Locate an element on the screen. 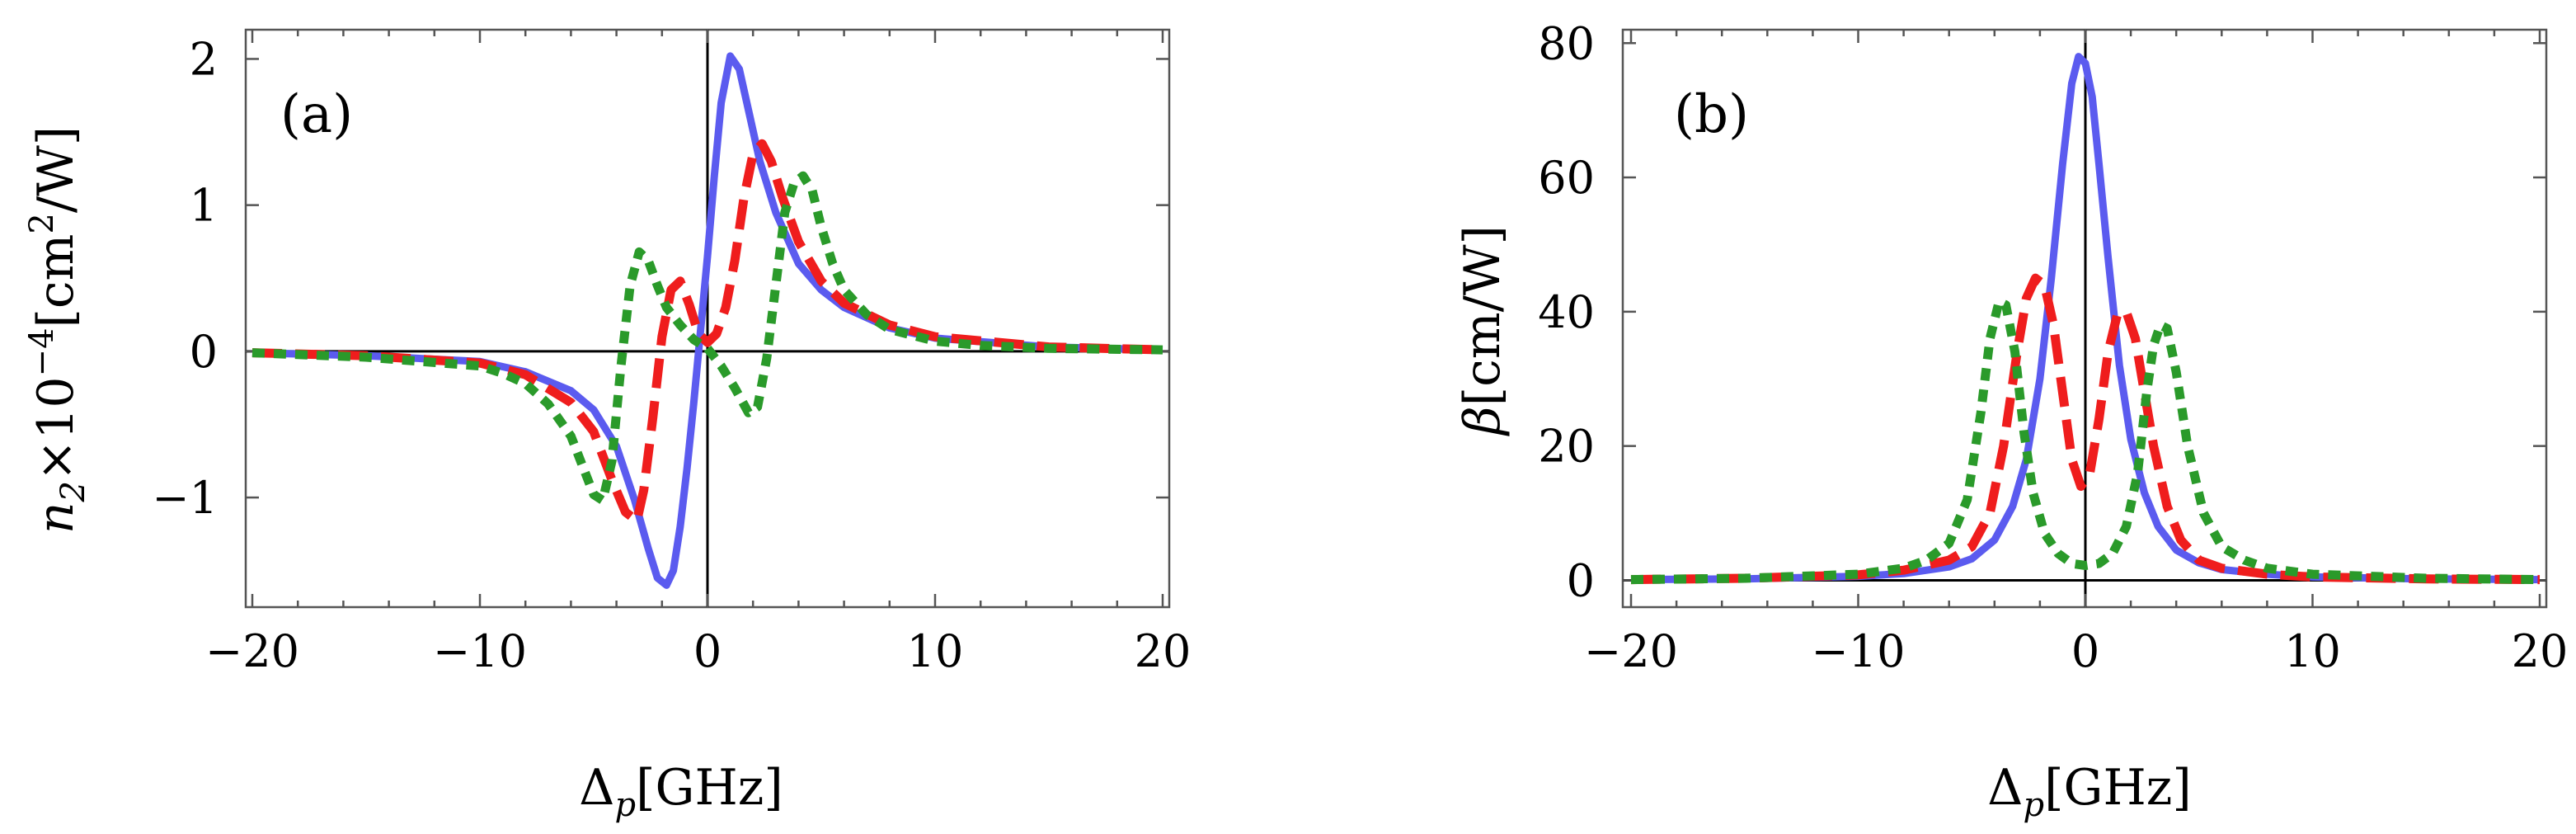 The width and height of the screenshot is (2576, 834). x-tick-label-a: 20 is located at coordinates (1163, 651).